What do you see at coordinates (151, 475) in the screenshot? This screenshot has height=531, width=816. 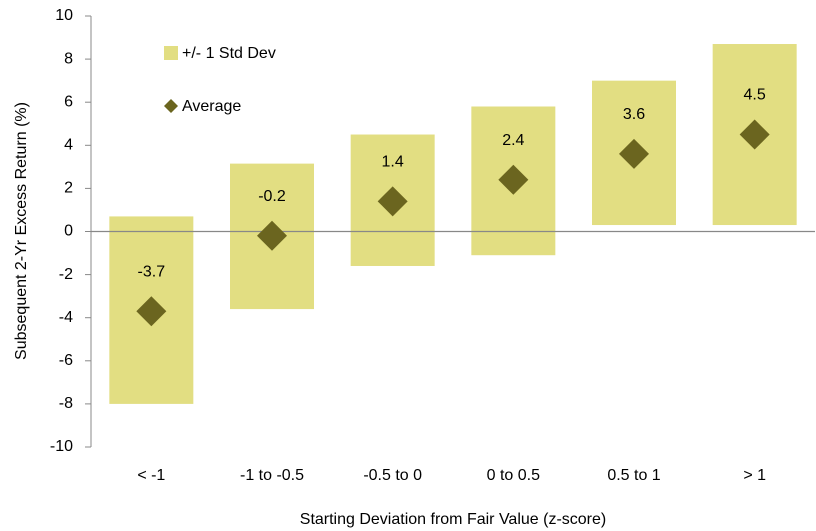 I see `x-tick-label: < -1` at bounding box center [151, 475].